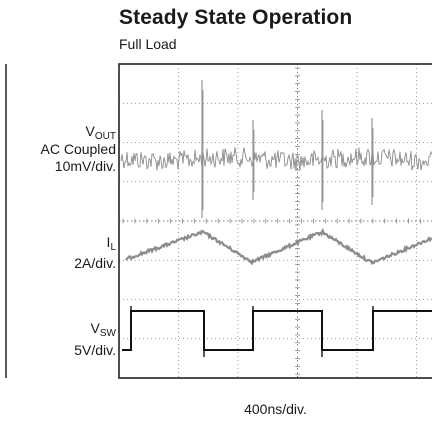 This screenshot has width=432, height=423. What do you see at coordinates (278, 246) in the screenshot?
I see `il-trace` at bounding box center [278, 246].